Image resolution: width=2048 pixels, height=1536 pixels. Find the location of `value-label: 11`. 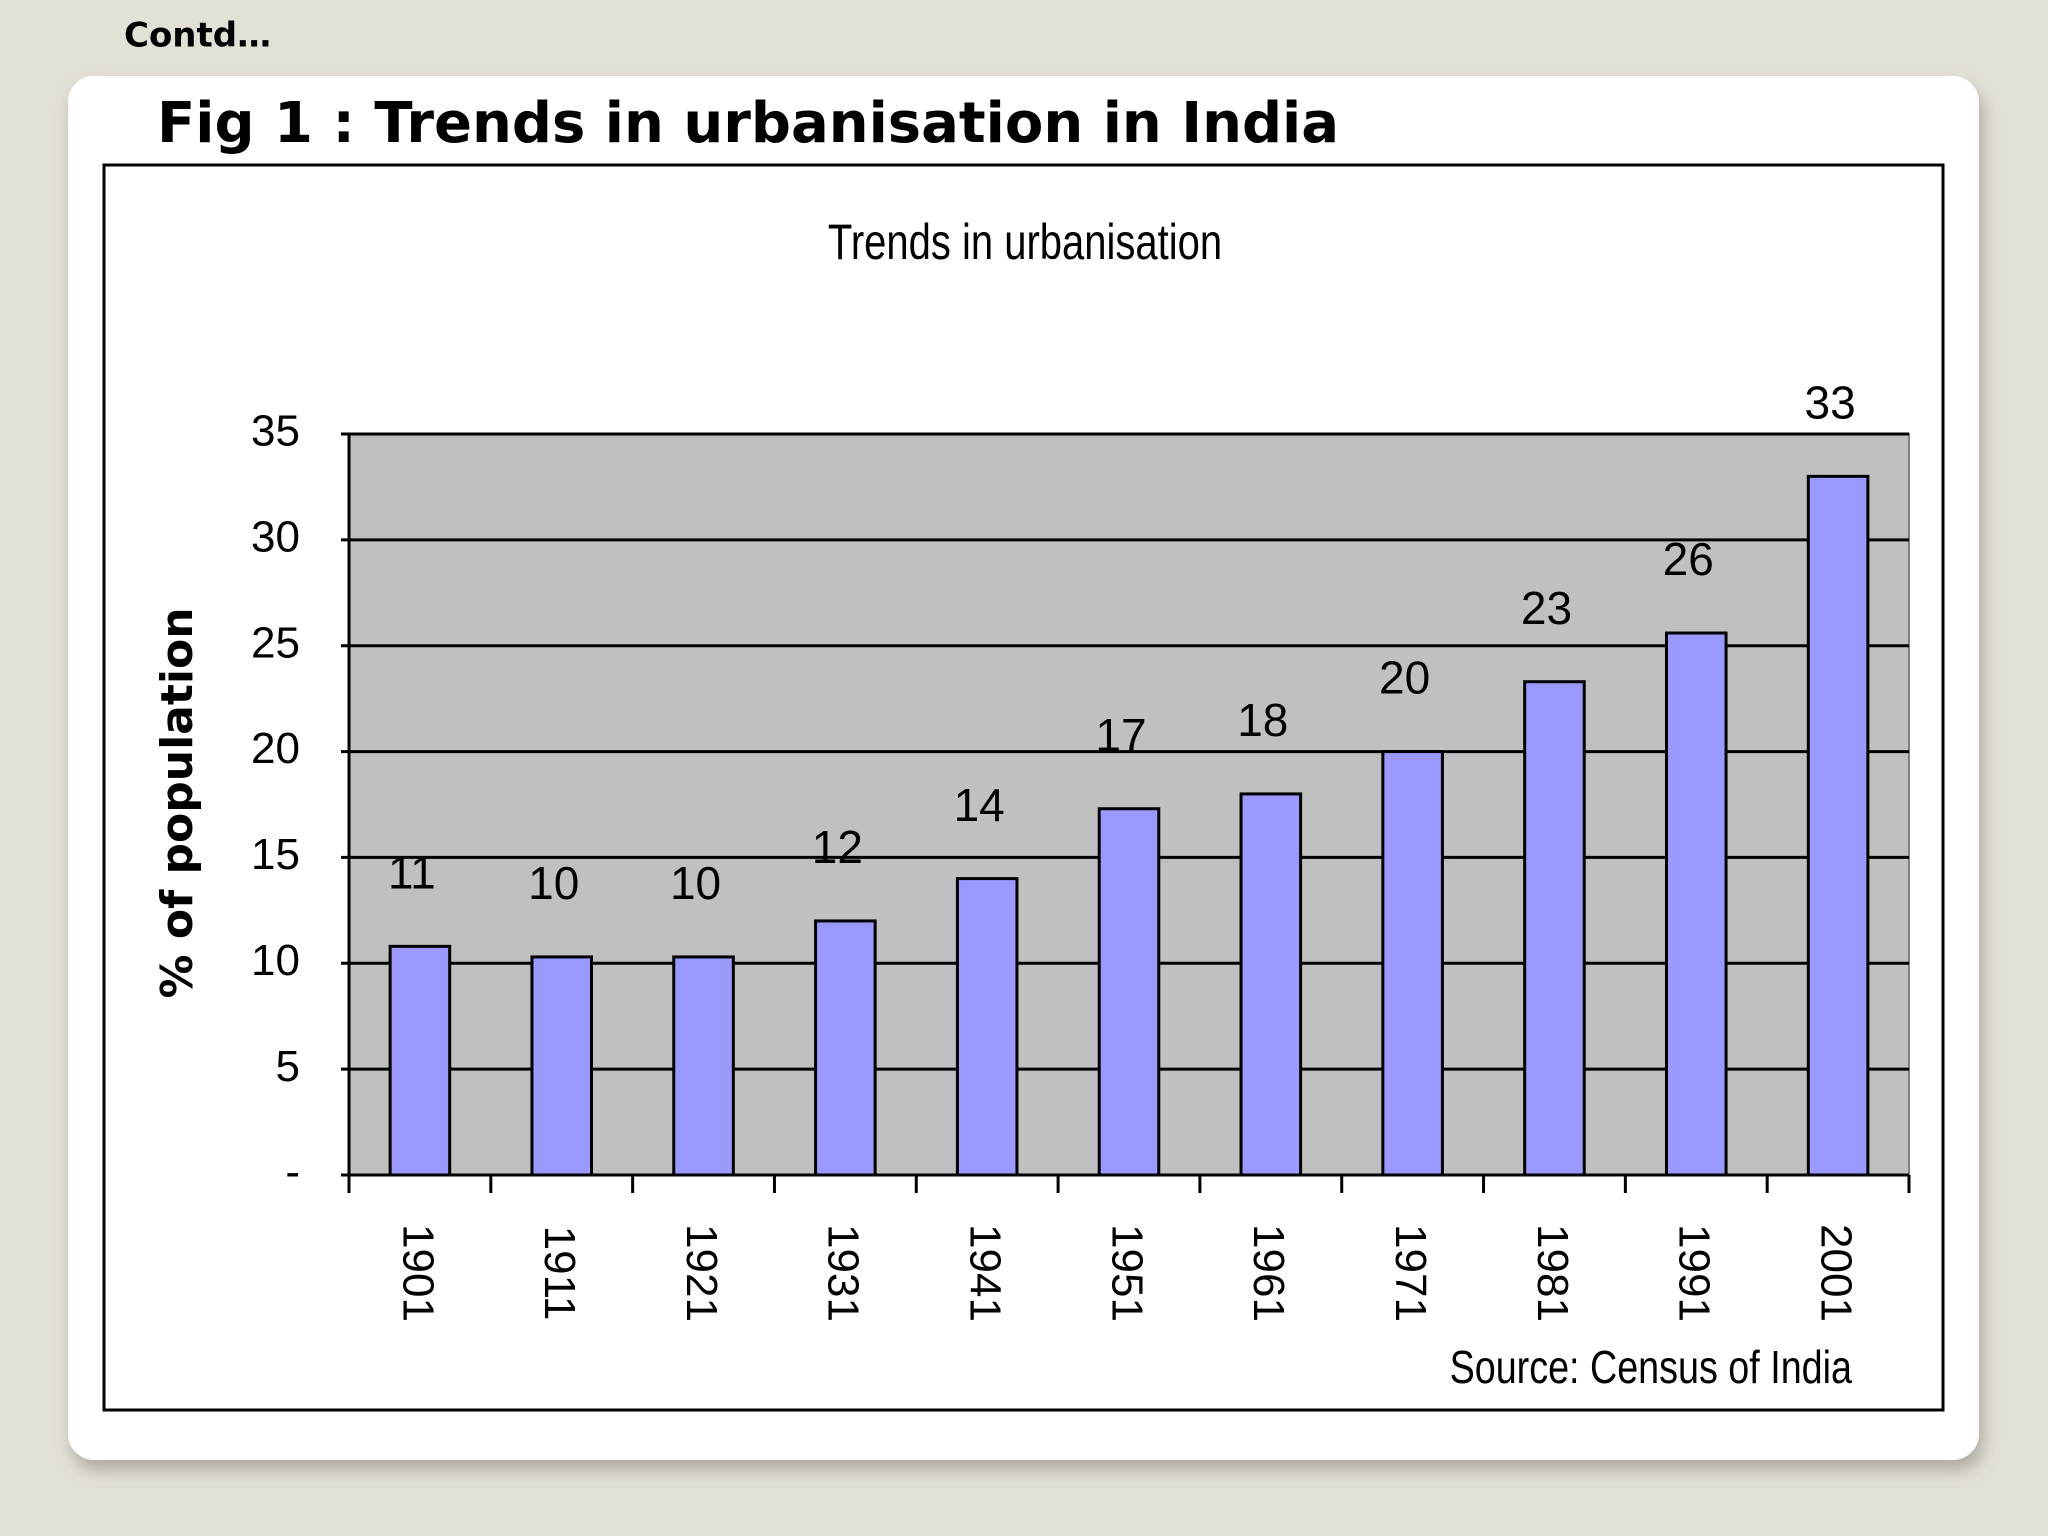

value-label: 11 is located at coordinates (412, 873).